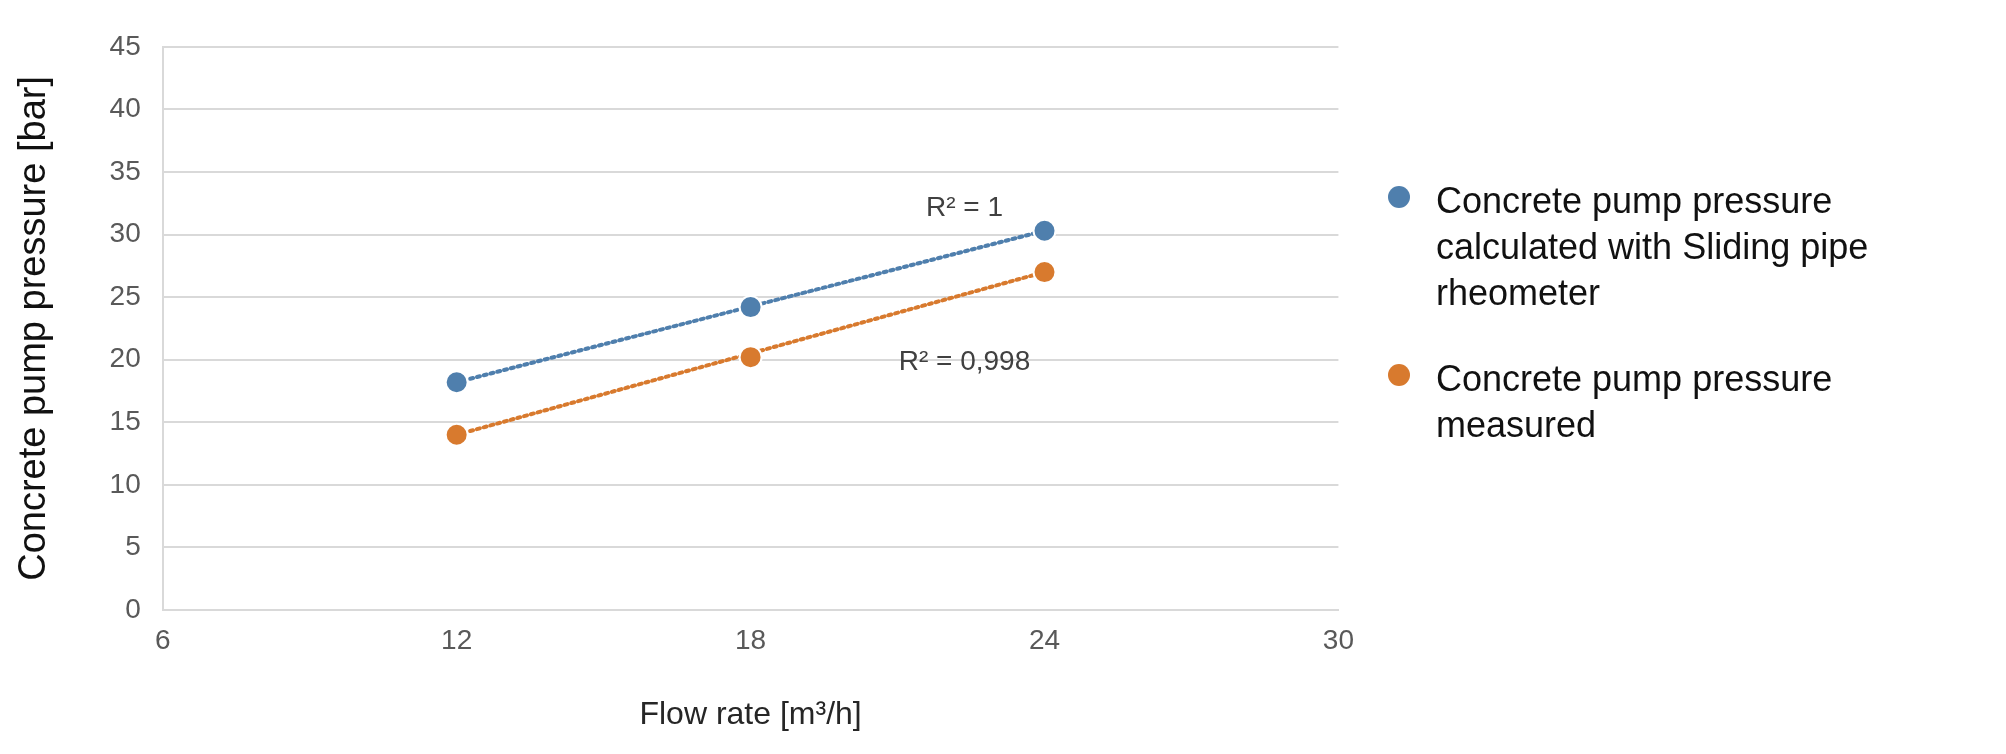 The height and width of the screenshot is (754, 2006). I want to click on x-tick-label: 18, so click(751, 639).